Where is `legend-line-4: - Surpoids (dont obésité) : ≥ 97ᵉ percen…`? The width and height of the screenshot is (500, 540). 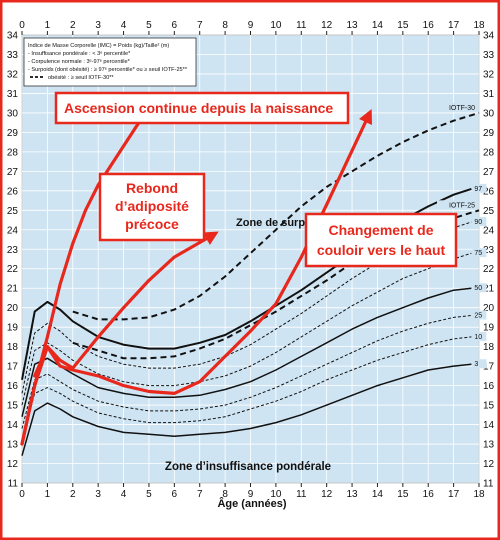
legend-line-4: - Surpoids (dont obésité) : ≥ 97ᵉ percen… is located at coordinates (108, 70).